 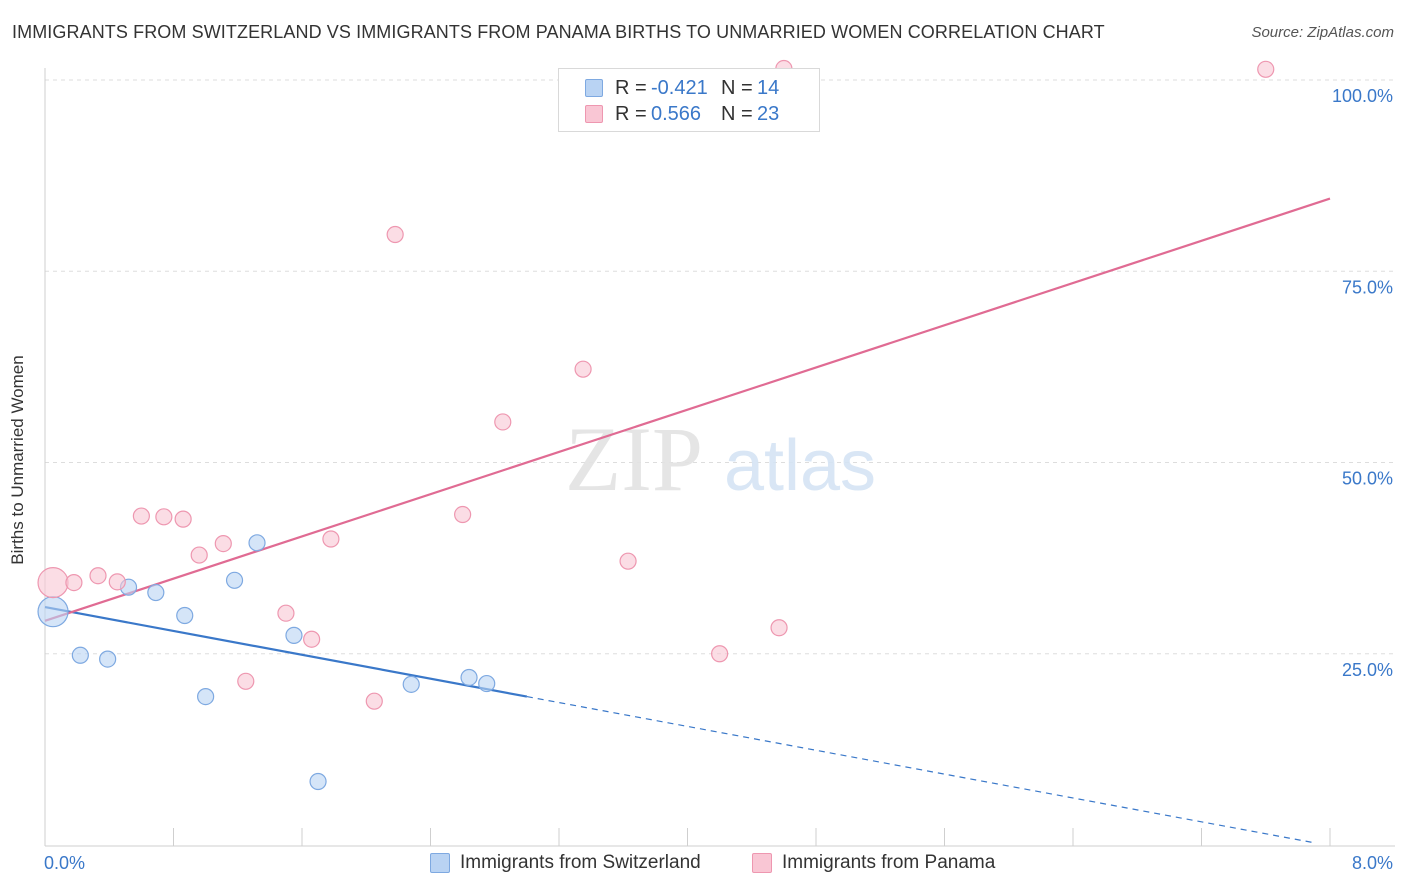 I want to click on r-value: 0.566, so click(x=676, y=113).